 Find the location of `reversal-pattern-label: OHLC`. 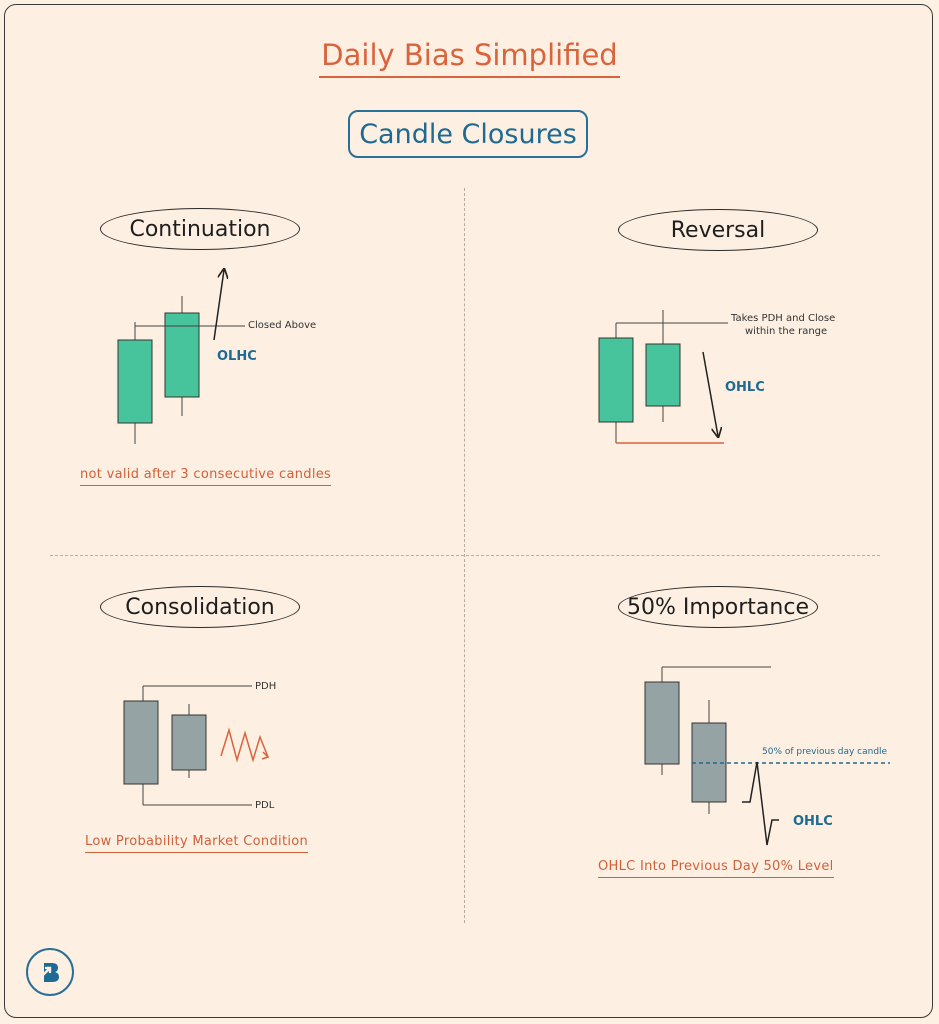

reversal-pattern-label: OHLC is located at coordinates (745, 387).